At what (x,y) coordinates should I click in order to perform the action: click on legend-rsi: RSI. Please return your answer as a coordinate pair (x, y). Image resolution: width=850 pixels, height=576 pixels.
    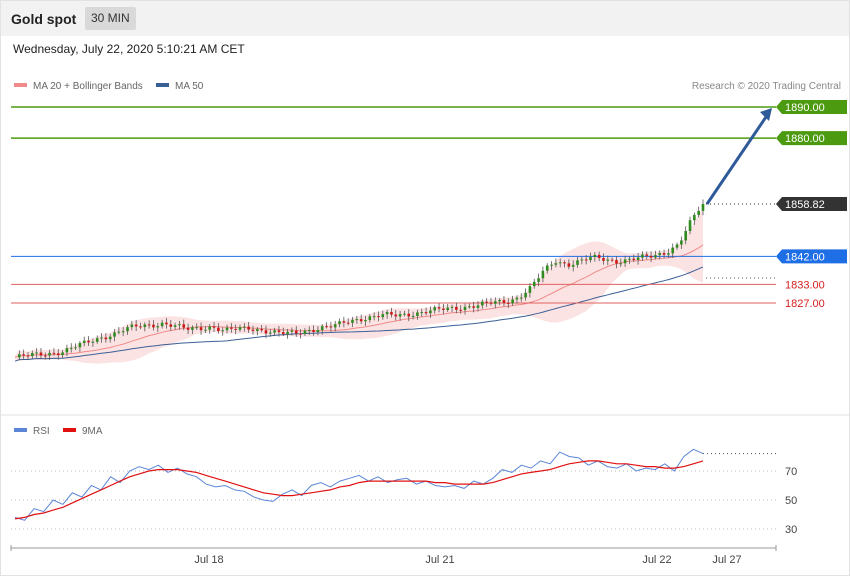
    Looking at the image, I should click on (32, 431).